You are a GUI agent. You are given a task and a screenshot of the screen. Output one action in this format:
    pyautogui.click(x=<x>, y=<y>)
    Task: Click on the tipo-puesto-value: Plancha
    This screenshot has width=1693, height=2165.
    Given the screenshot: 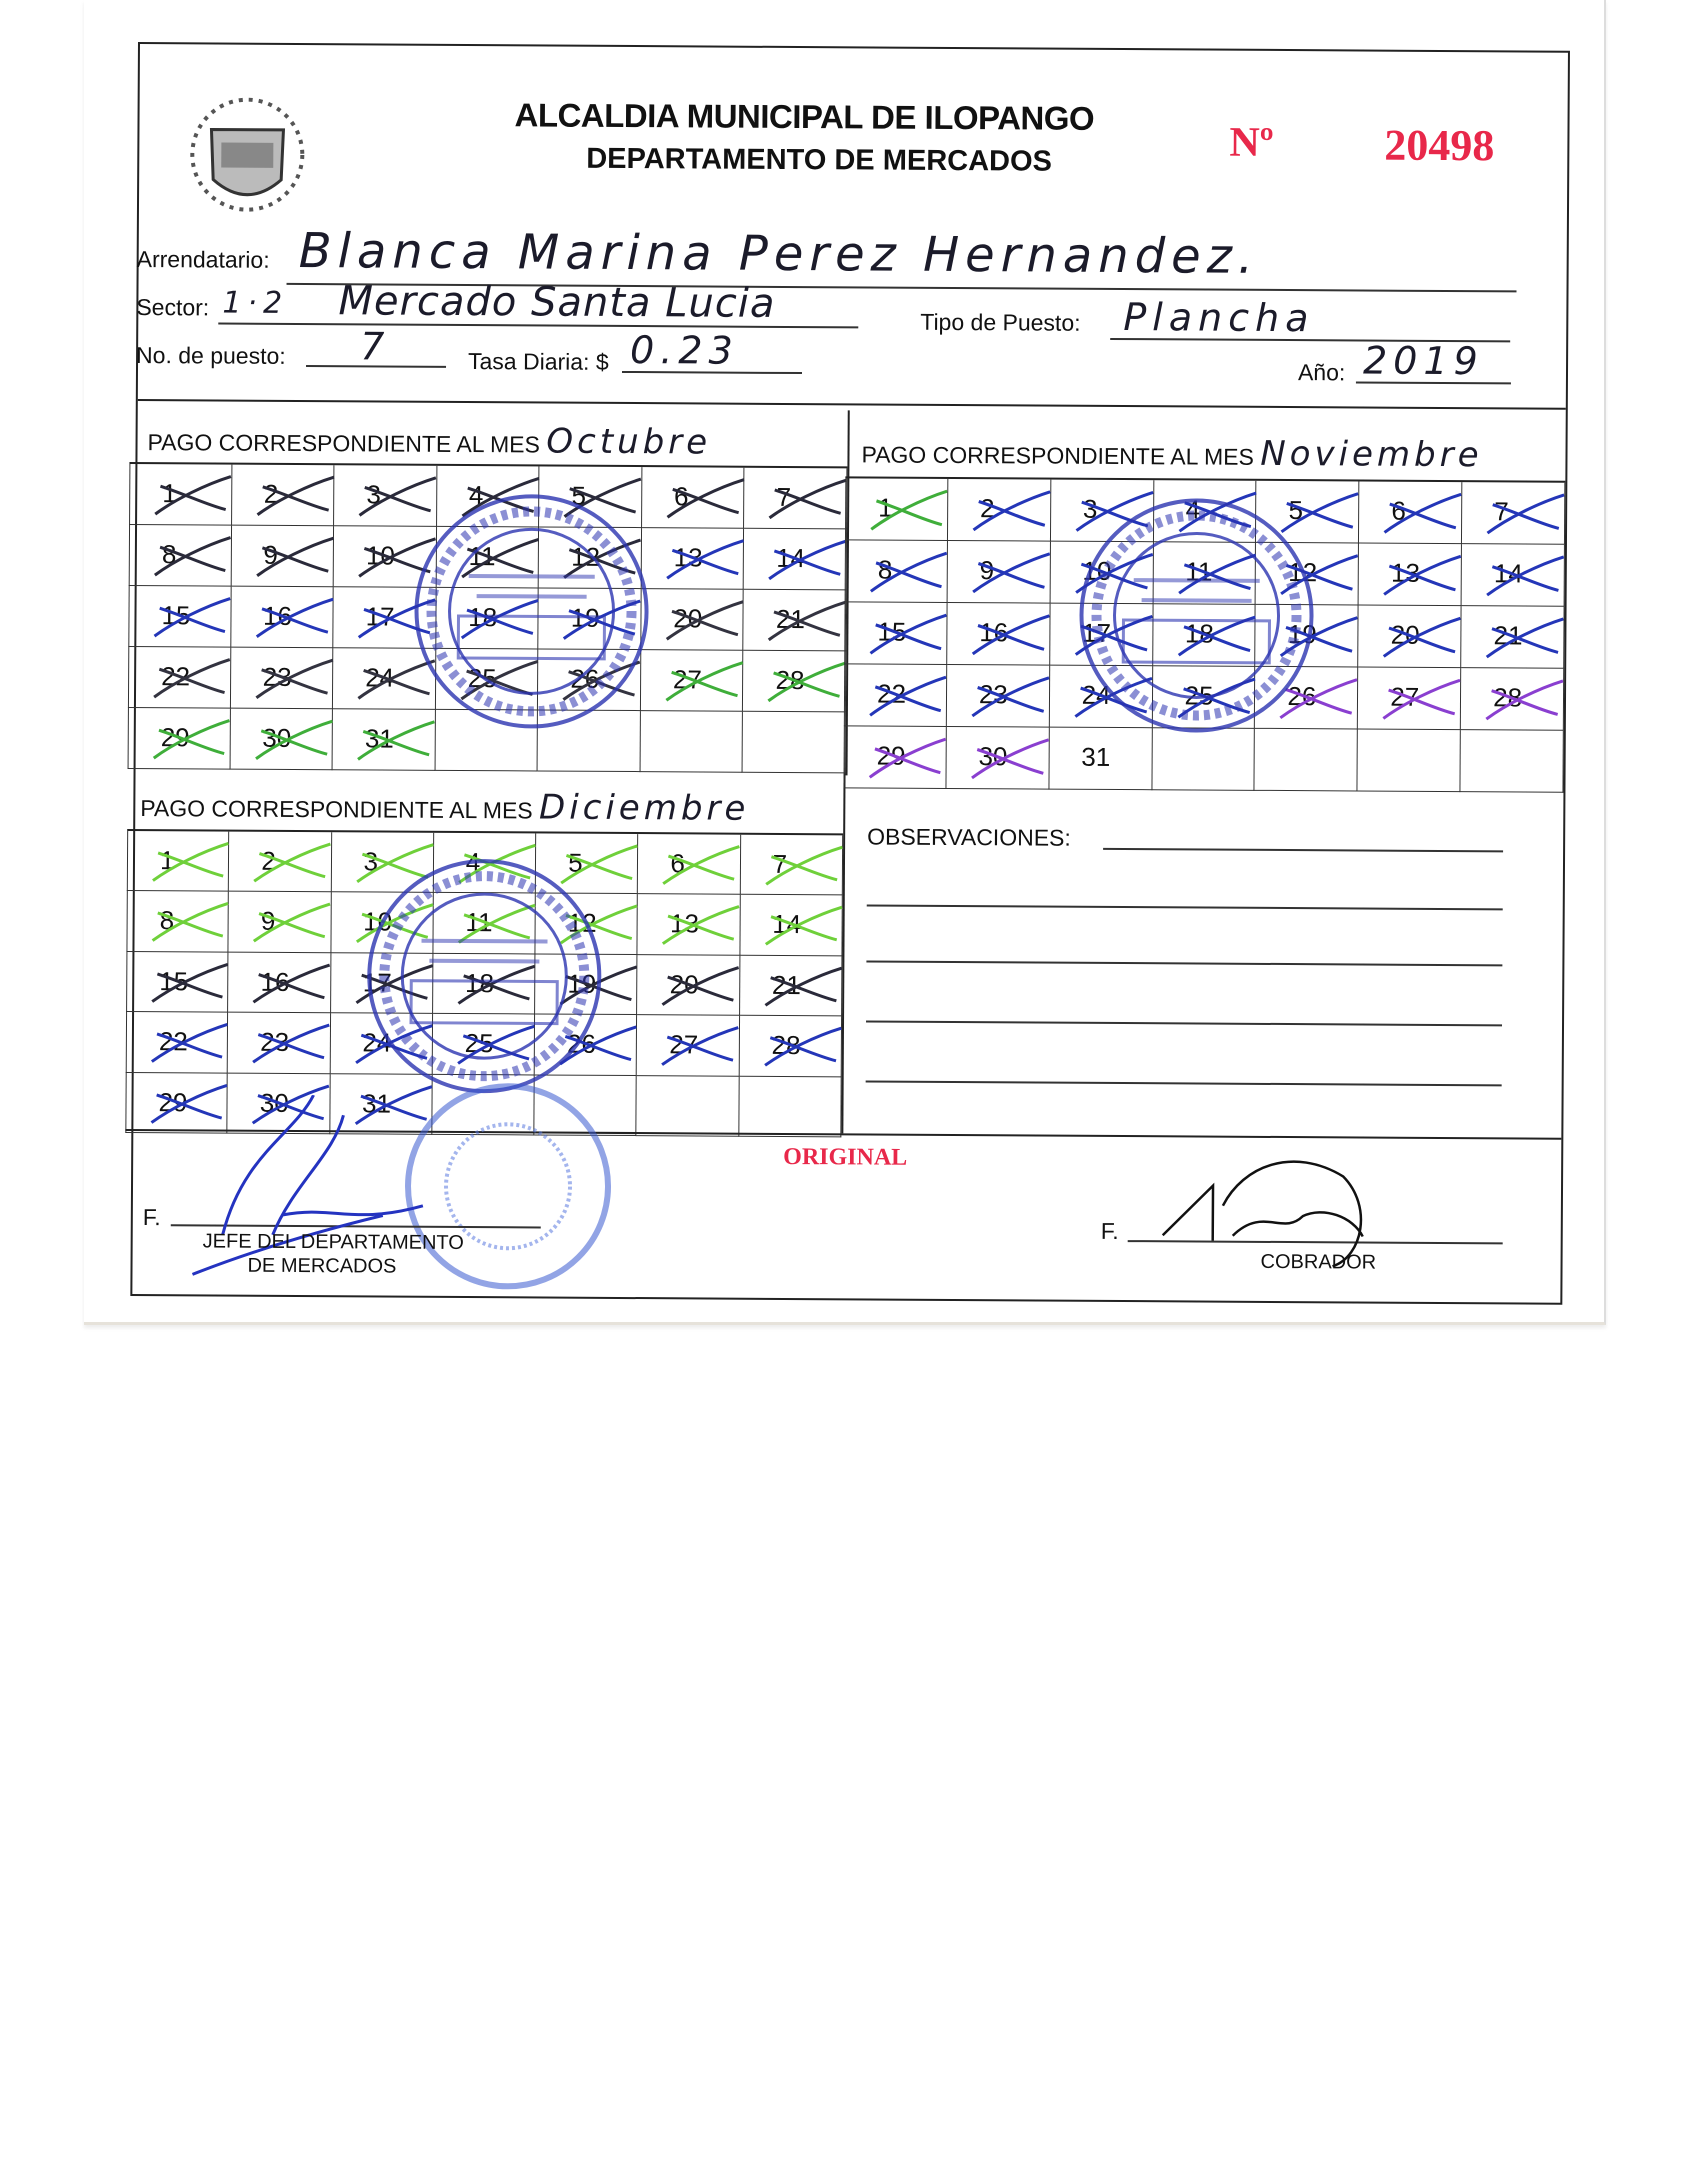 What is the action you would take?
    pyautogui.click(x=1219, y=318)
    